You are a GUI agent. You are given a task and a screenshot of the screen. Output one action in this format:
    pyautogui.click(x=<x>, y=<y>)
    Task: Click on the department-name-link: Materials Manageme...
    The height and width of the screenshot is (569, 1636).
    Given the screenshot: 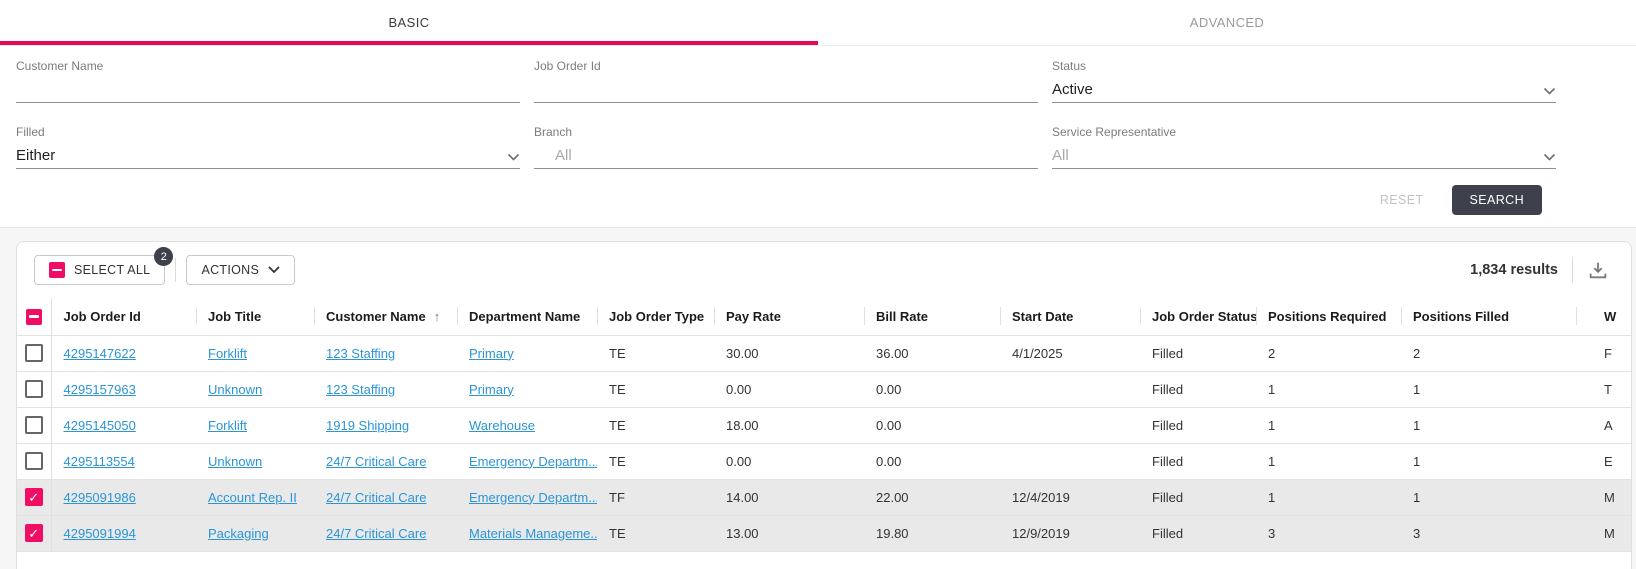 What is the action you would take?
    pyautogui.click(x=533, y=533)
    